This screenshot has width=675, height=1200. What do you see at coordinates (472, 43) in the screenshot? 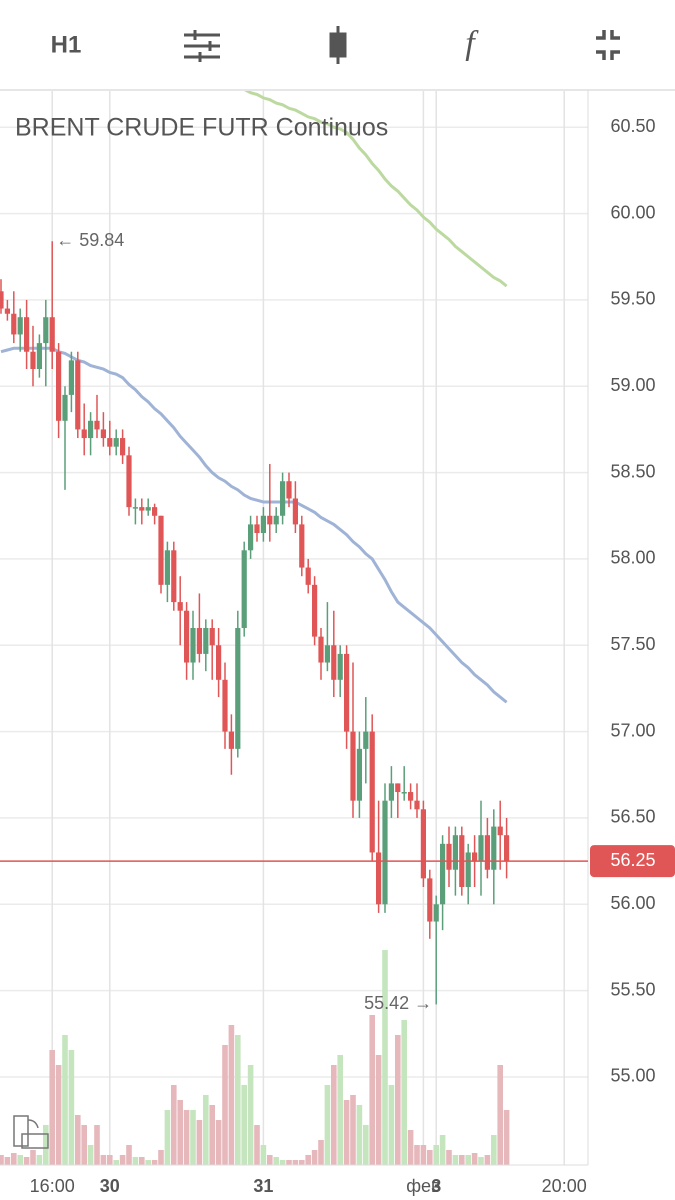
I see `indicators-button: f` at bounding box center [472, 43].